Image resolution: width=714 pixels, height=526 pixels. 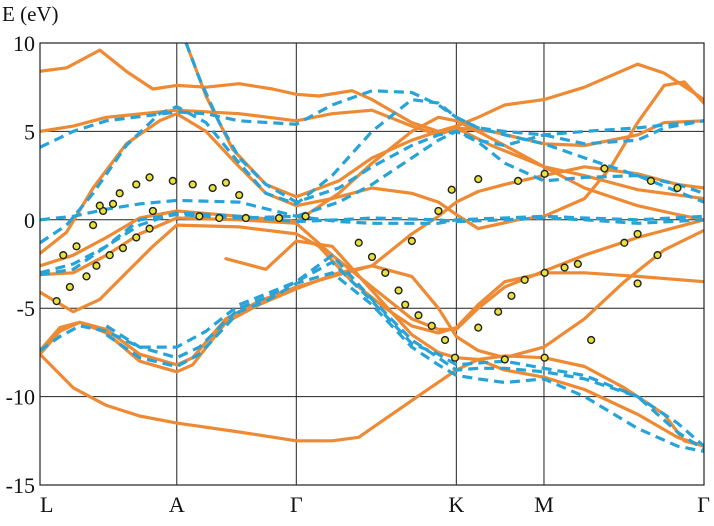 I want to click on solid-band-line, so click(x=372, y=128).